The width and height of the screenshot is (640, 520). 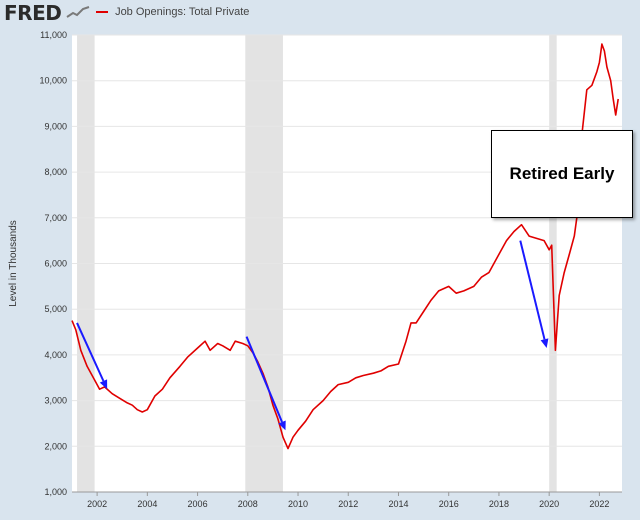 I want to click on x-tick-label: 2010, so click(x=298, y=504).